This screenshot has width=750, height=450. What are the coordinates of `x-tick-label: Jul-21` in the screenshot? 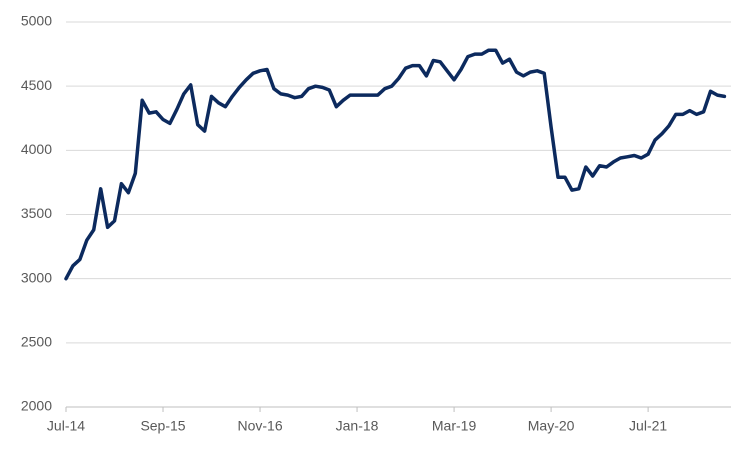 It's located at (648, 426).